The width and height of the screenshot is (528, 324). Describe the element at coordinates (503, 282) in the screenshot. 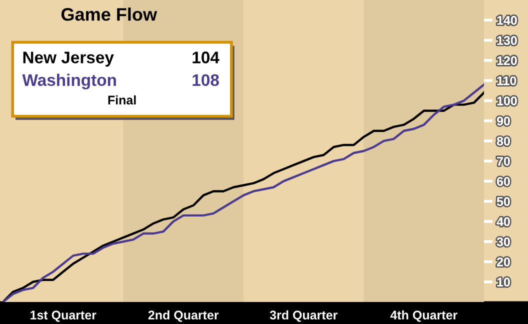

I see `y-tick-label: 10` at that location.